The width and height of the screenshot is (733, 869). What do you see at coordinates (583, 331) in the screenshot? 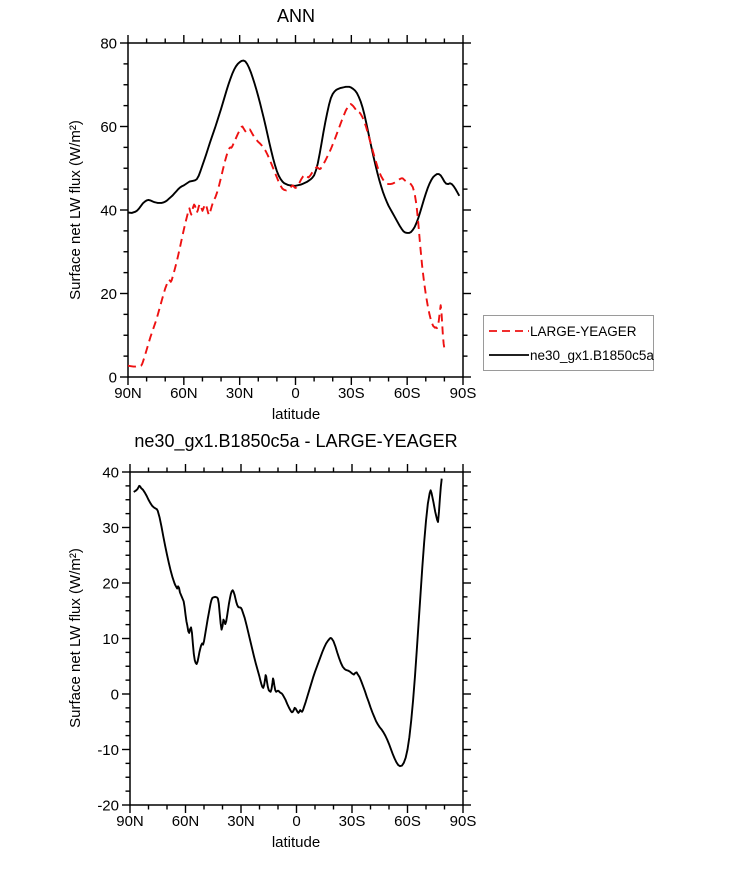
I see `legend-label: LARGE-YEAGER` at bounding box center [583, 331].